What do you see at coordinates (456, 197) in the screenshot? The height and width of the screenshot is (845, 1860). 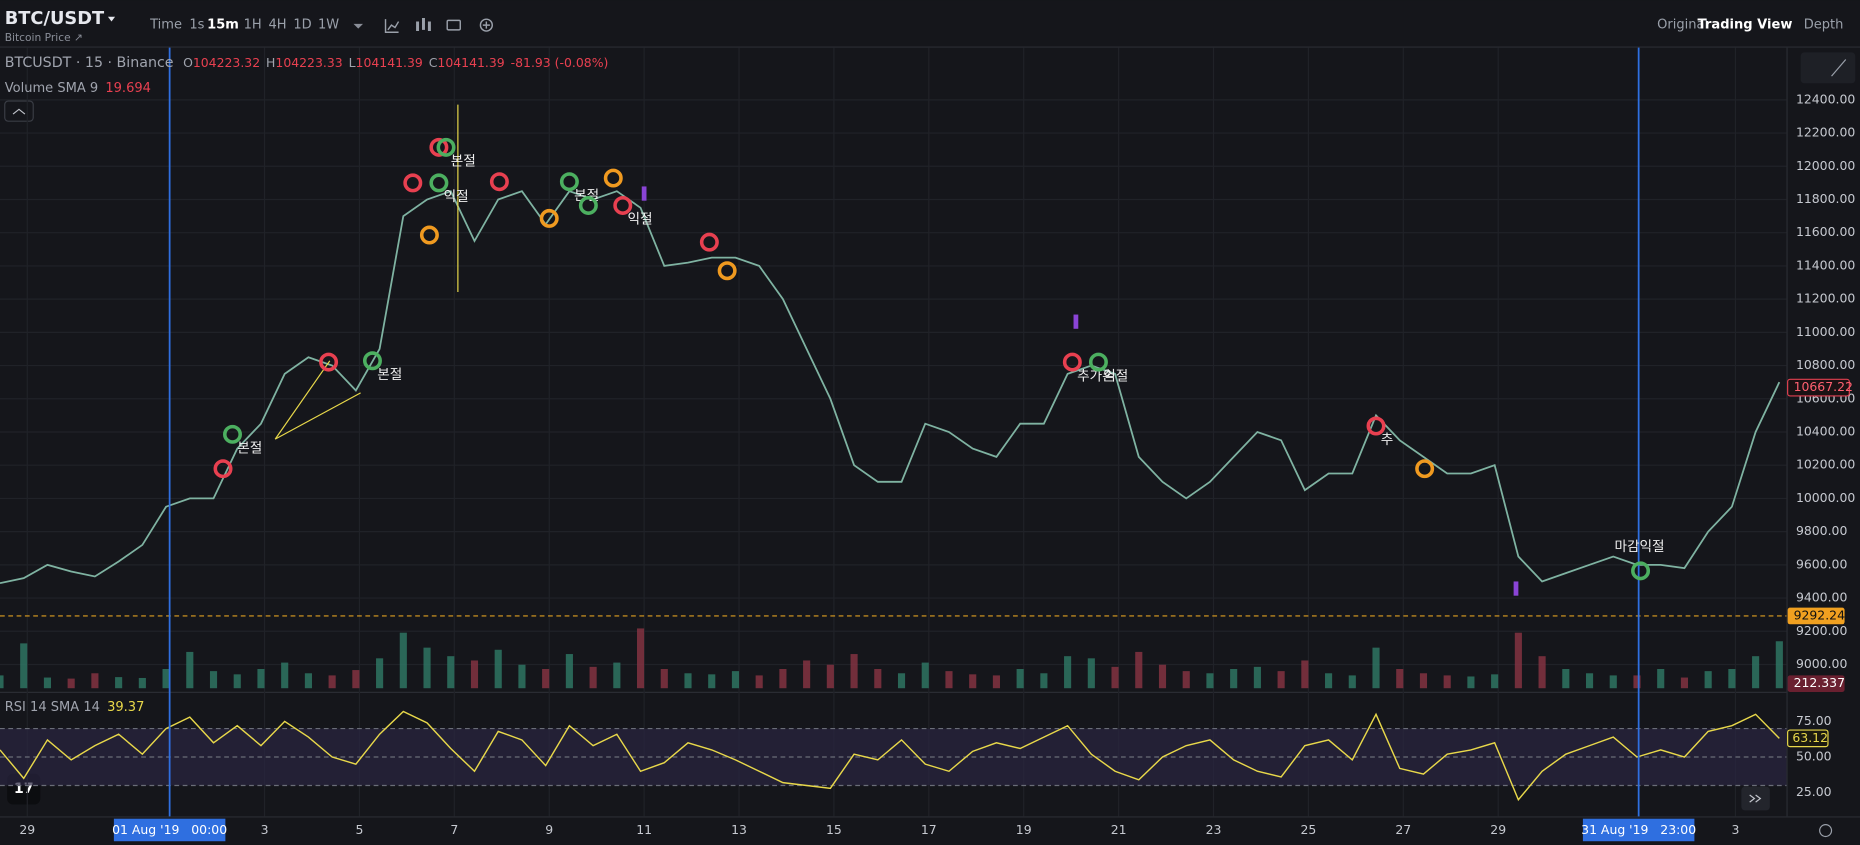 I see `marker-label: 익절` at bounding box center [456, 197].